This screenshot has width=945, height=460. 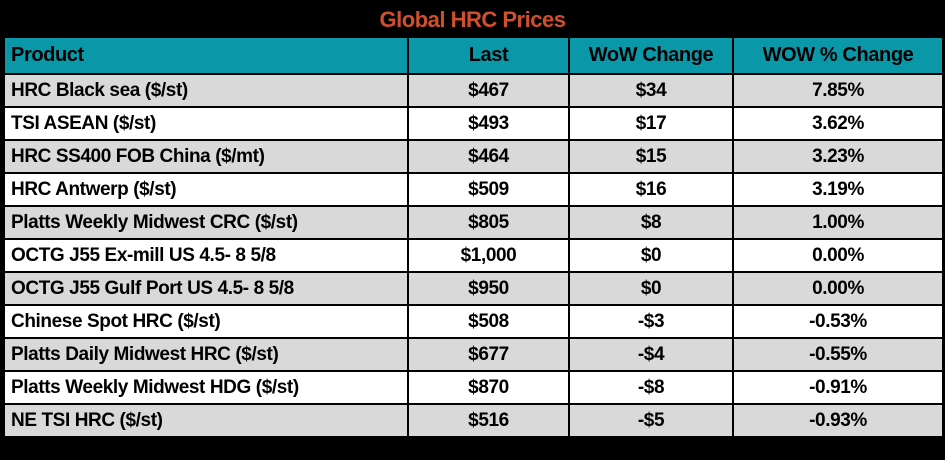 I want to click on table-header-row: Product Last WoW Change WOW % Change, so click(x=473, y=55).